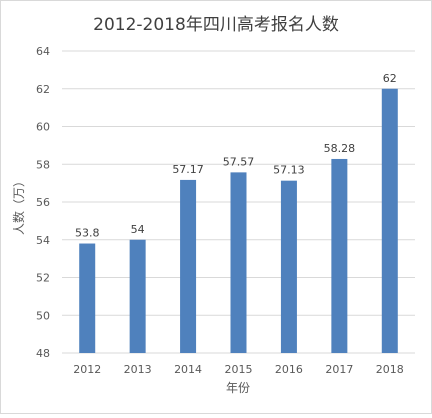 The height and width of the screenshot is (418, 432). What do you see at coordinates (87, 298) in the screenshot?
I see `bar-2012` at bounding box center [87, 298].